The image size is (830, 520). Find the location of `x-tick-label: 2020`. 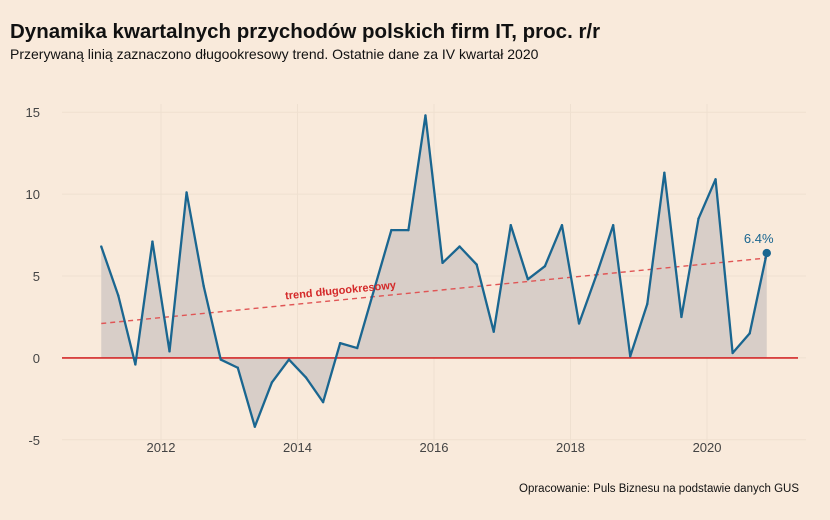

x-tick-label: 2020 is located at coordinates (707, 447).